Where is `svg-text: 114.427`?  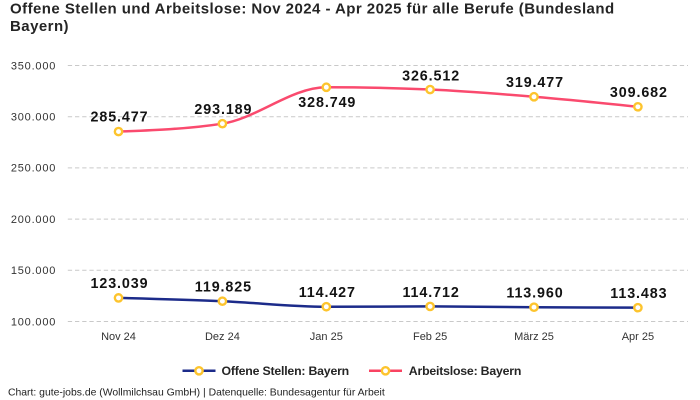
svg-text: 114.427 is located at coordinates (327, 293).